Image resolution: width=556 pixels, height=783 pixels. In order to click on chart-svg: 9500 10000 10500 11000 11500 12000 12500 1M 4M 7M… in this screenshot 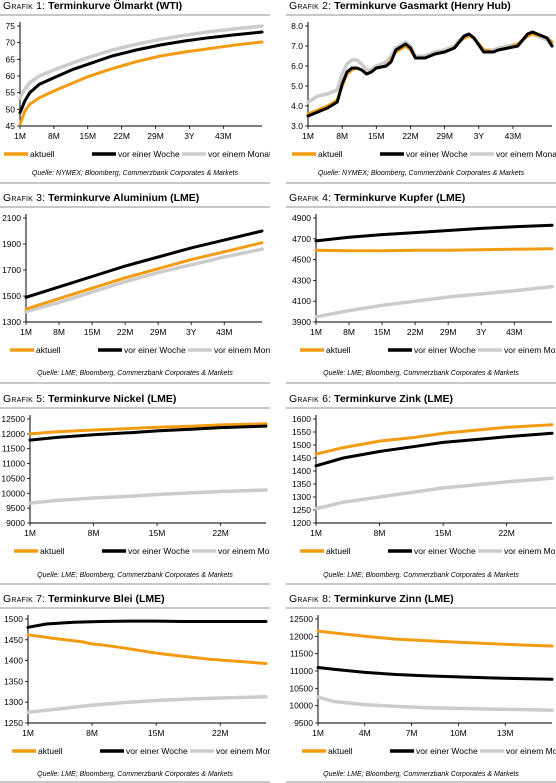, I will do `click(422, 685)`.